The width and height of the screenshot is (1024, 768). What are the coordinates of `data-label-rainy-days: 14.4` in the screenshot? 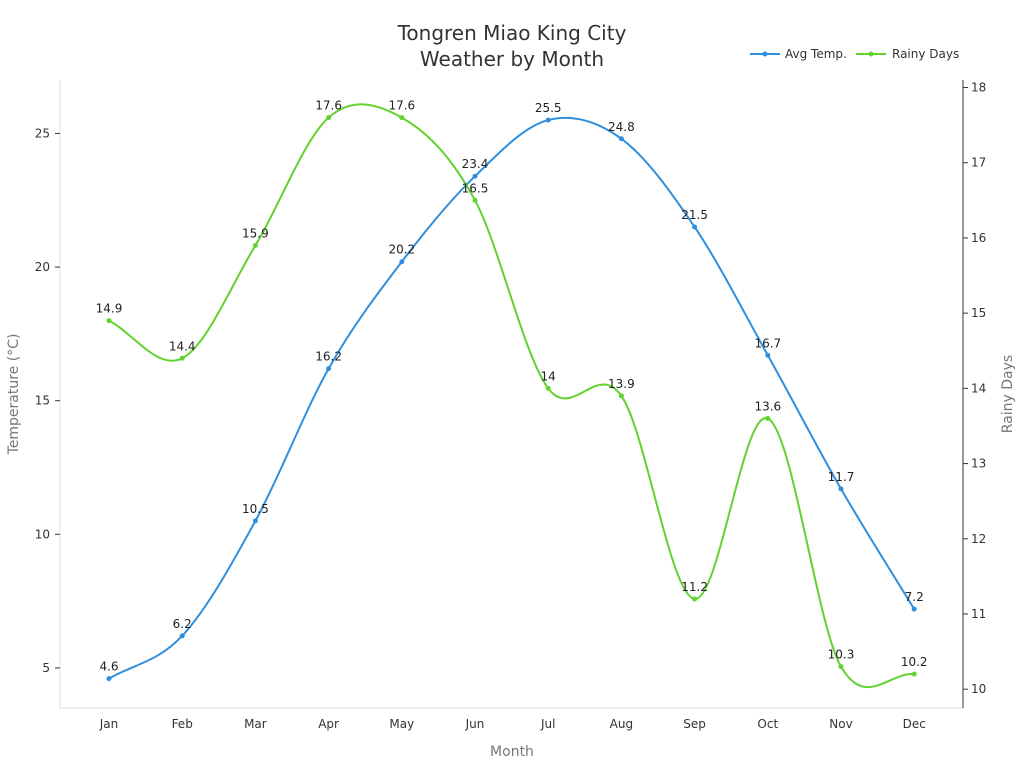 It's located at (182, 346).